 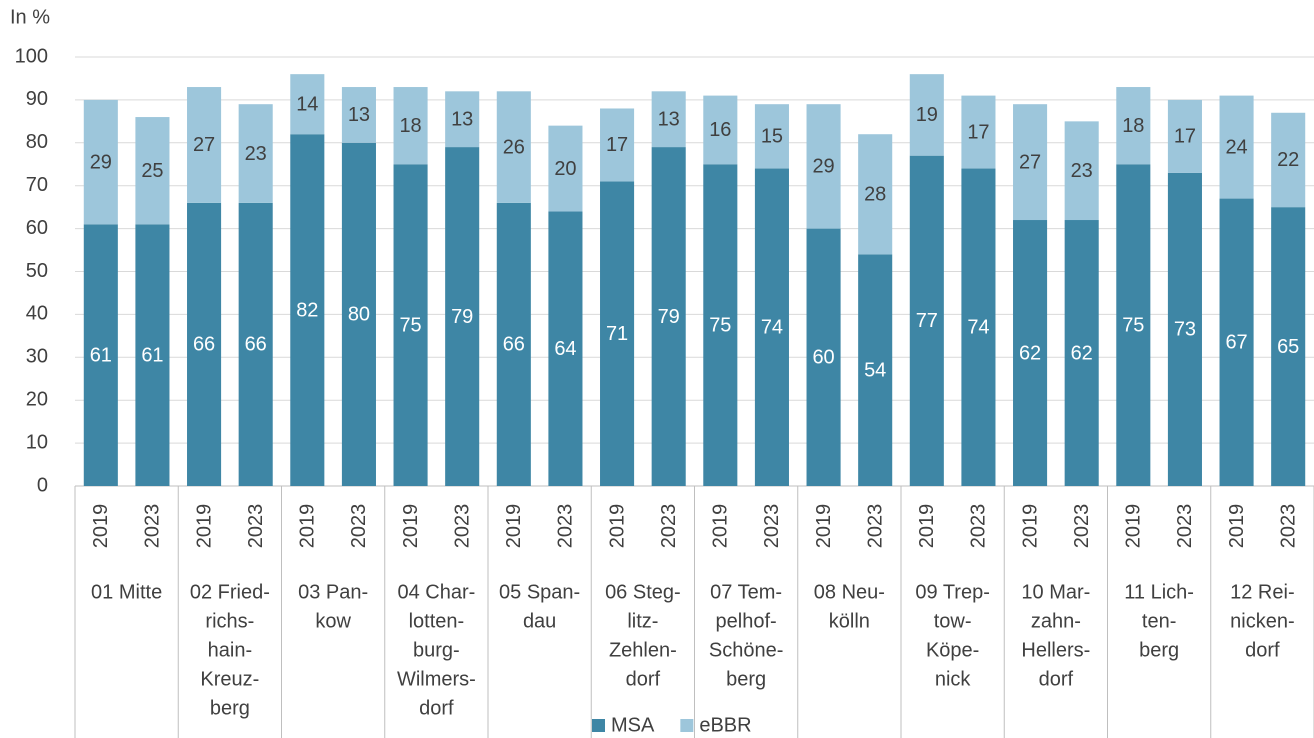 I want to click on y-tick-label: 0, so click(x=42, y=485).